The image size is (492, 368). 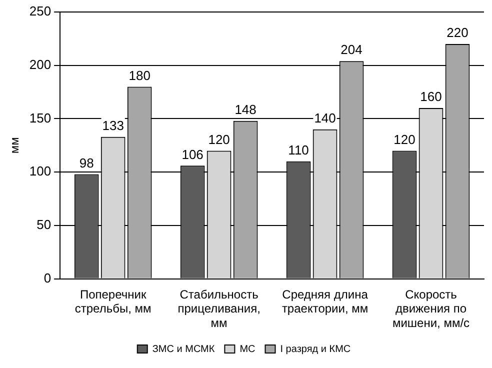 What do you see at coordinates (40, 64) in the screenshot?
I see `y-tick-label: 200` at bounding box center [40, 64].